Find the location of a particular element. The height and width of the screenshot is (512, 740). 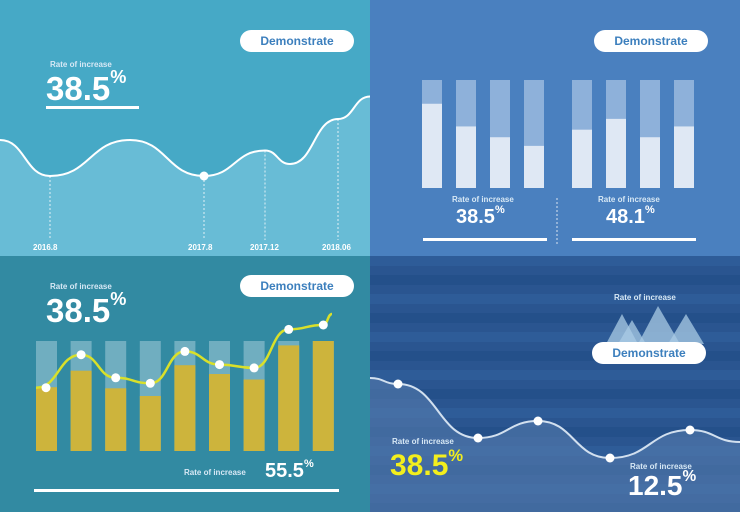

rate-label-right: Rate of increase is located at coordinates (629, 199).